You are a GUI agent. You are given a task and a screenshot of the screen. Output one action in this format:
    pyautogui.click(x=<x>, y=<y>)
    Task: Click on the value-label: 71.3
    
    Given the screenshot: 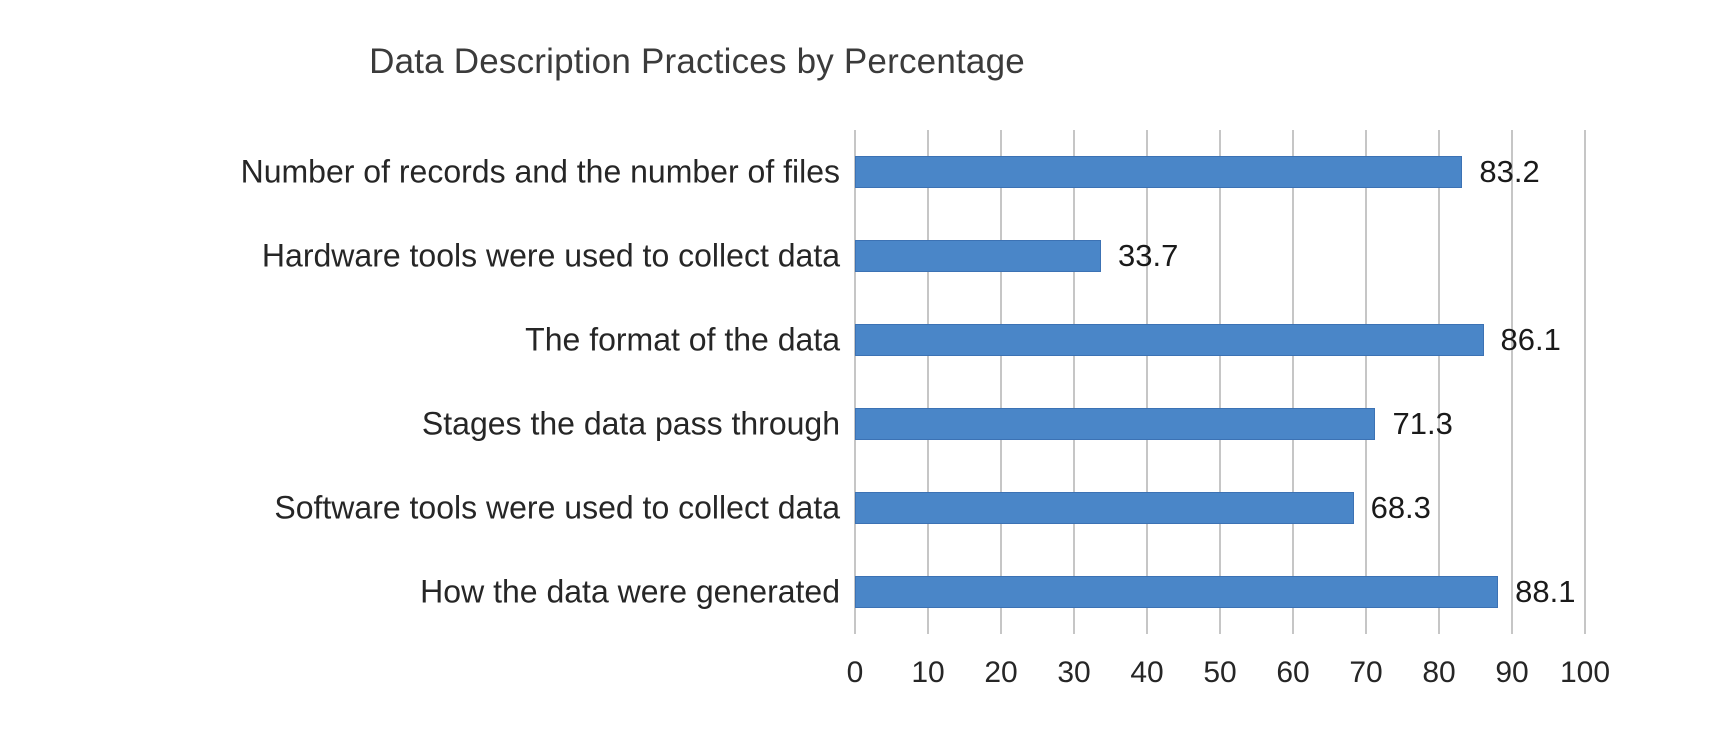 What is the action you would take?
    pyautogui.click(x=1422, y=423)
    